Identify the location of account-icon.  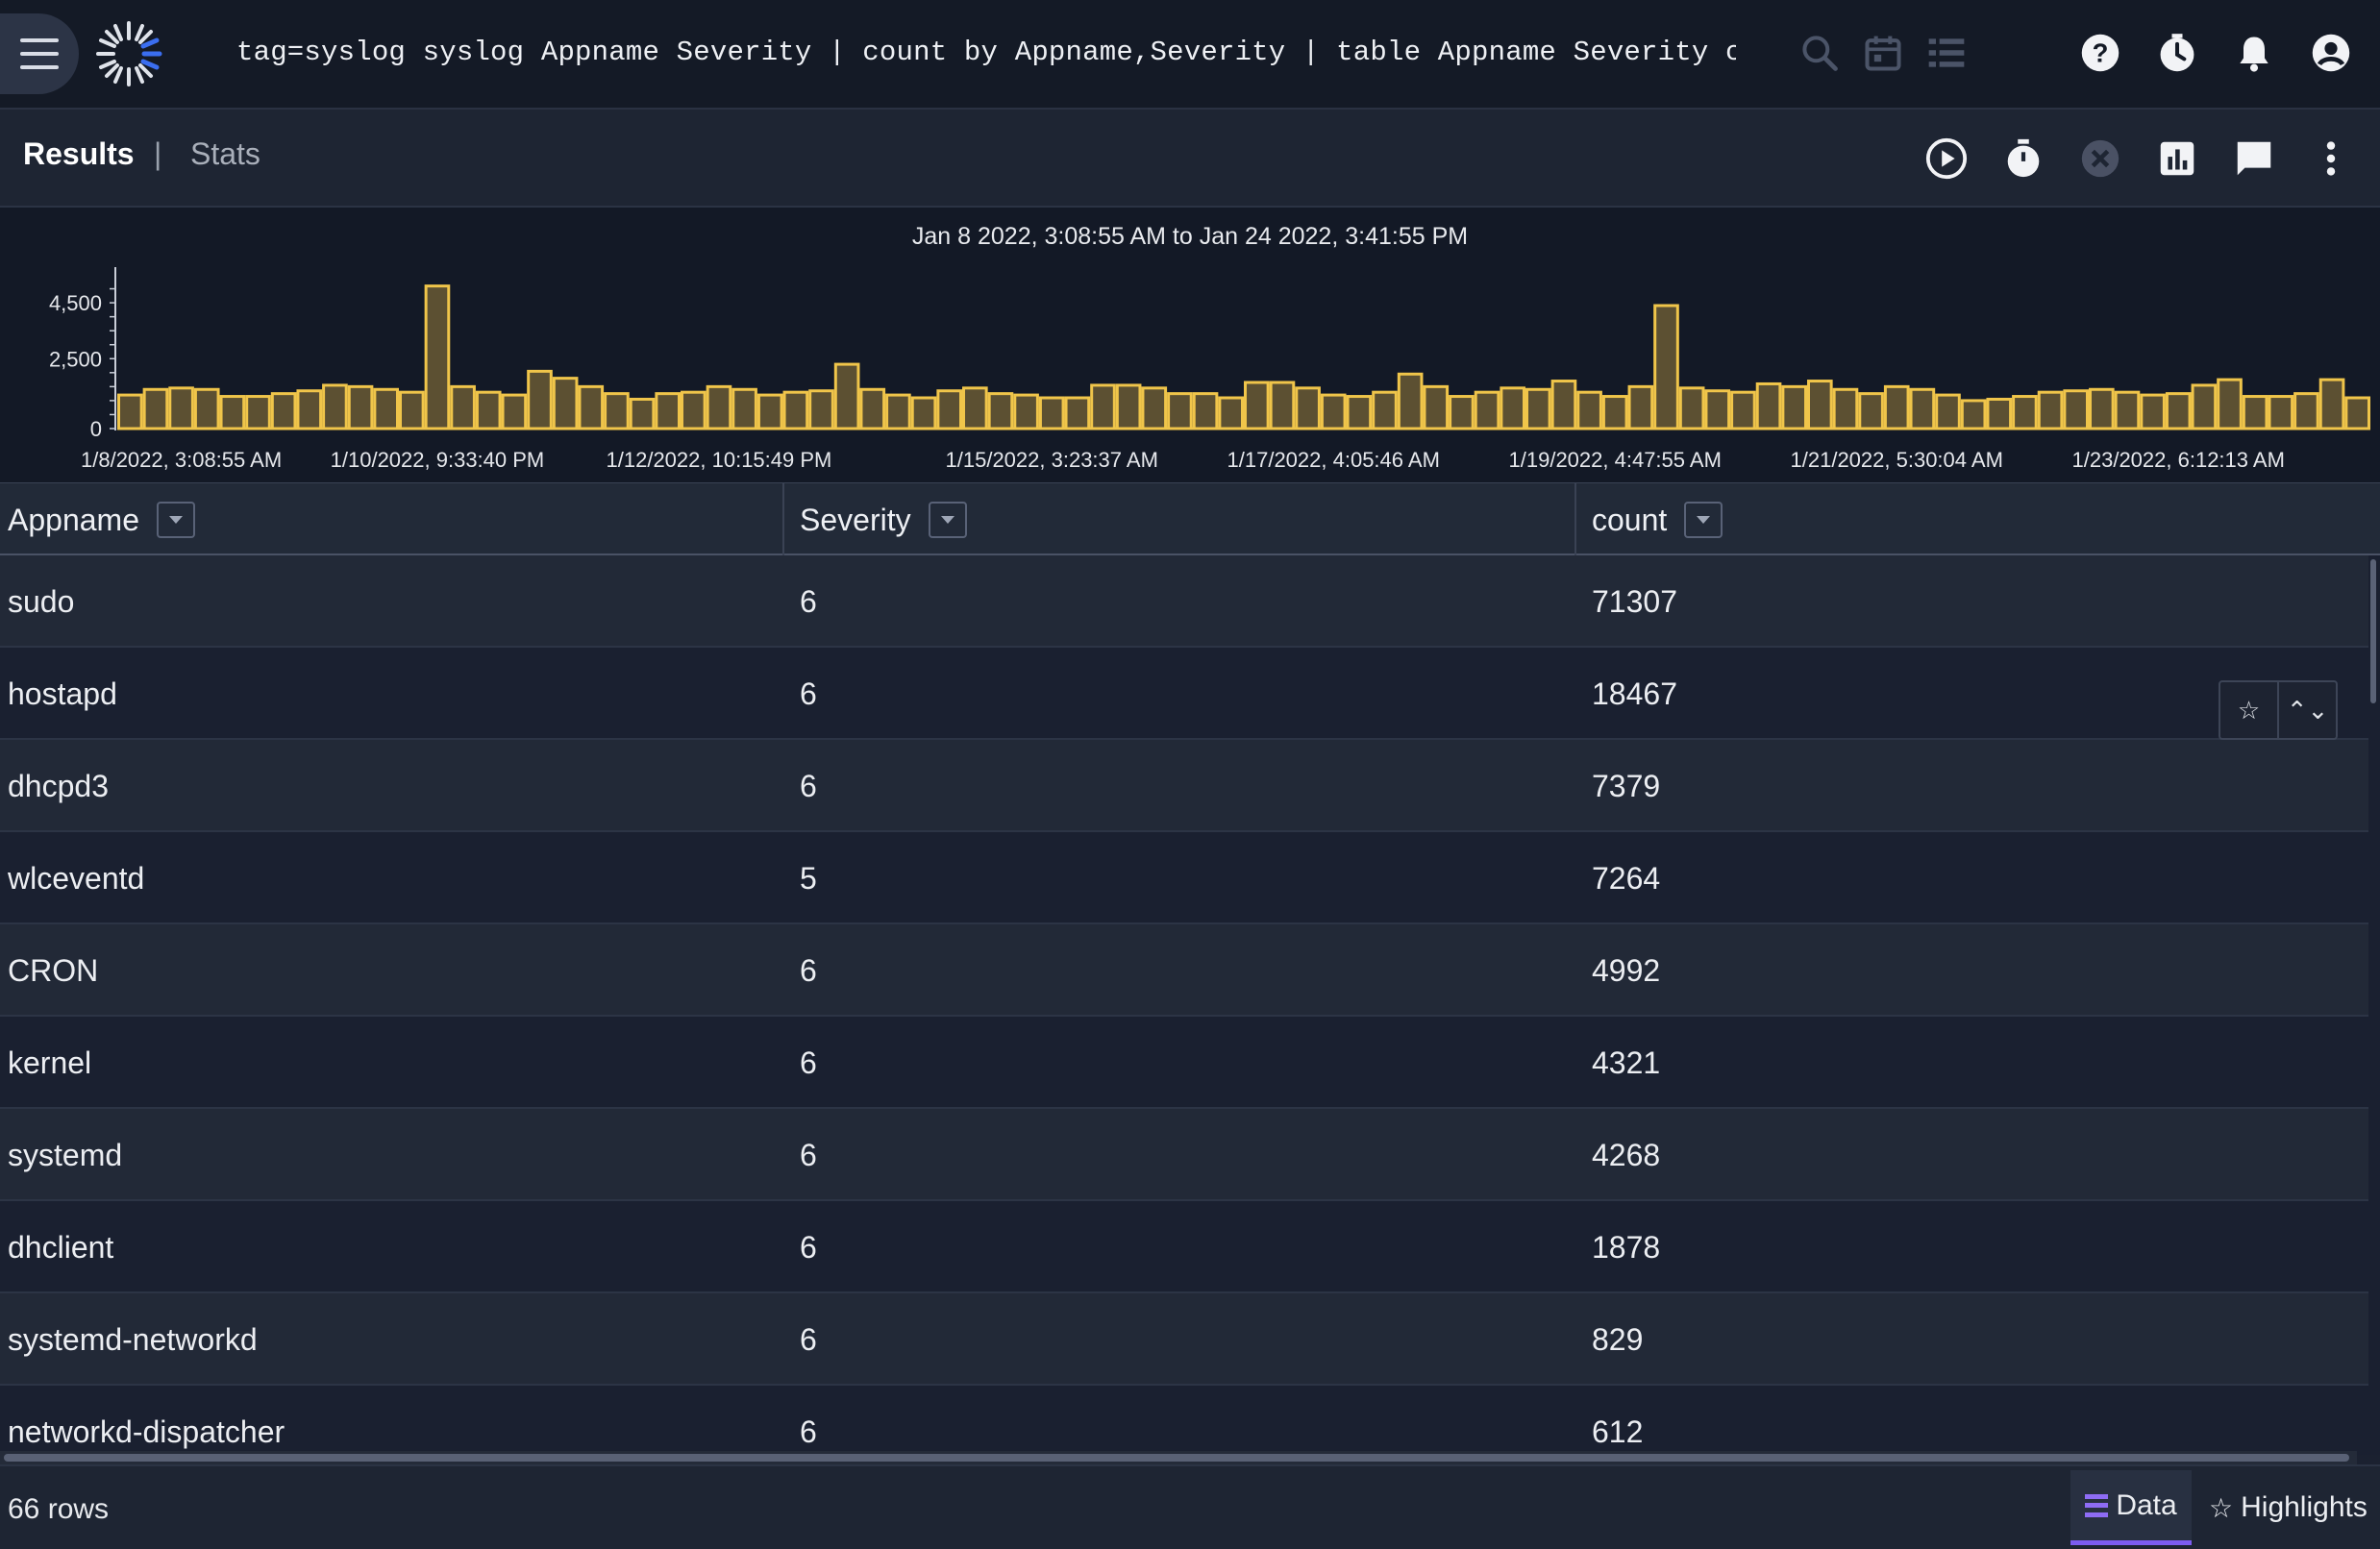
(2331, 53).